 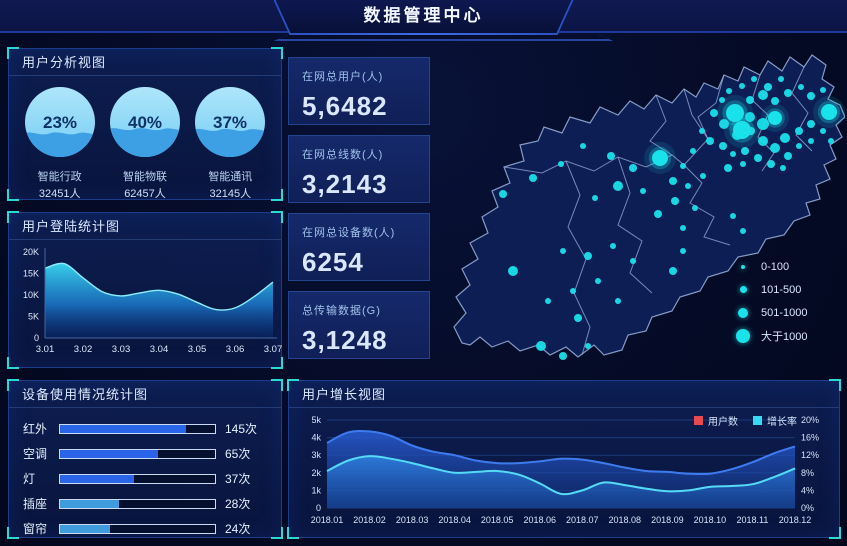 I want to click on legend-item: 增长率, so click(x=775, y=420).